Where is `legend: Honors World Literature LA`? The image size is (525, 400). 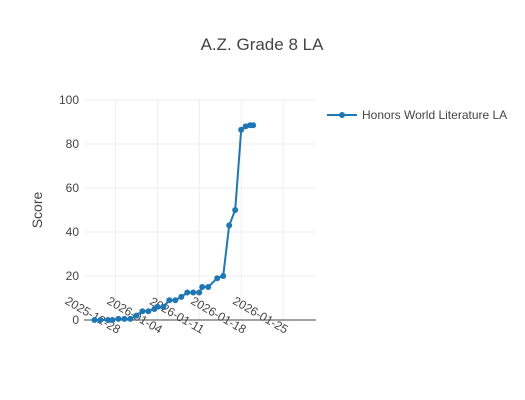 legend: Honors World Literature LA is located at coordinates (417, 115).